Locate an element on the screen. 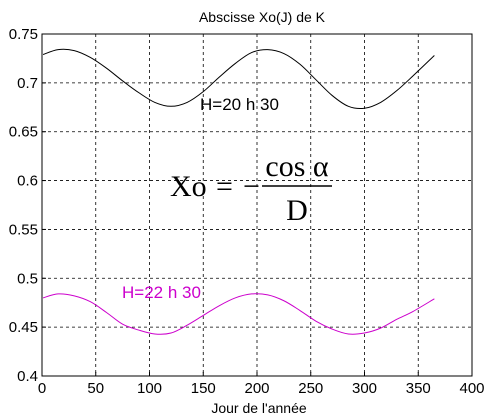 The width and height of the screenshot is (495, 420). y-tick-label: 0.6 is located at coordinates (27, 181).